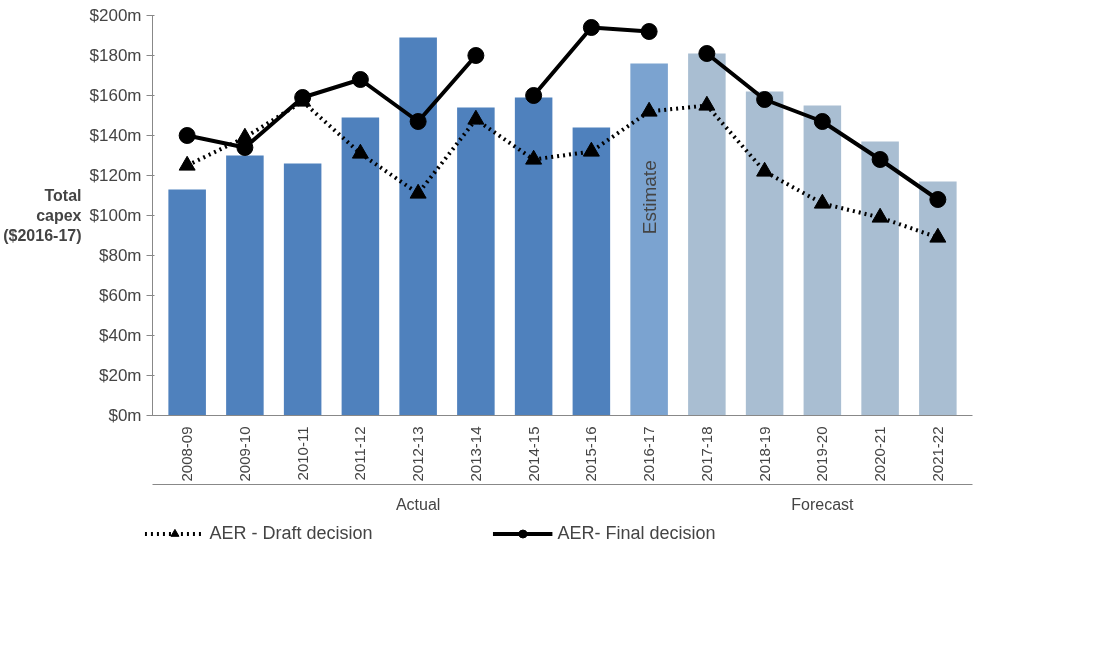 This screenshot has width=1099, height=668. What do you see at coordinates (475, 454) in the screenshot?
I see `x-tick-label: 2013-14` at bounding box center [475, 454].